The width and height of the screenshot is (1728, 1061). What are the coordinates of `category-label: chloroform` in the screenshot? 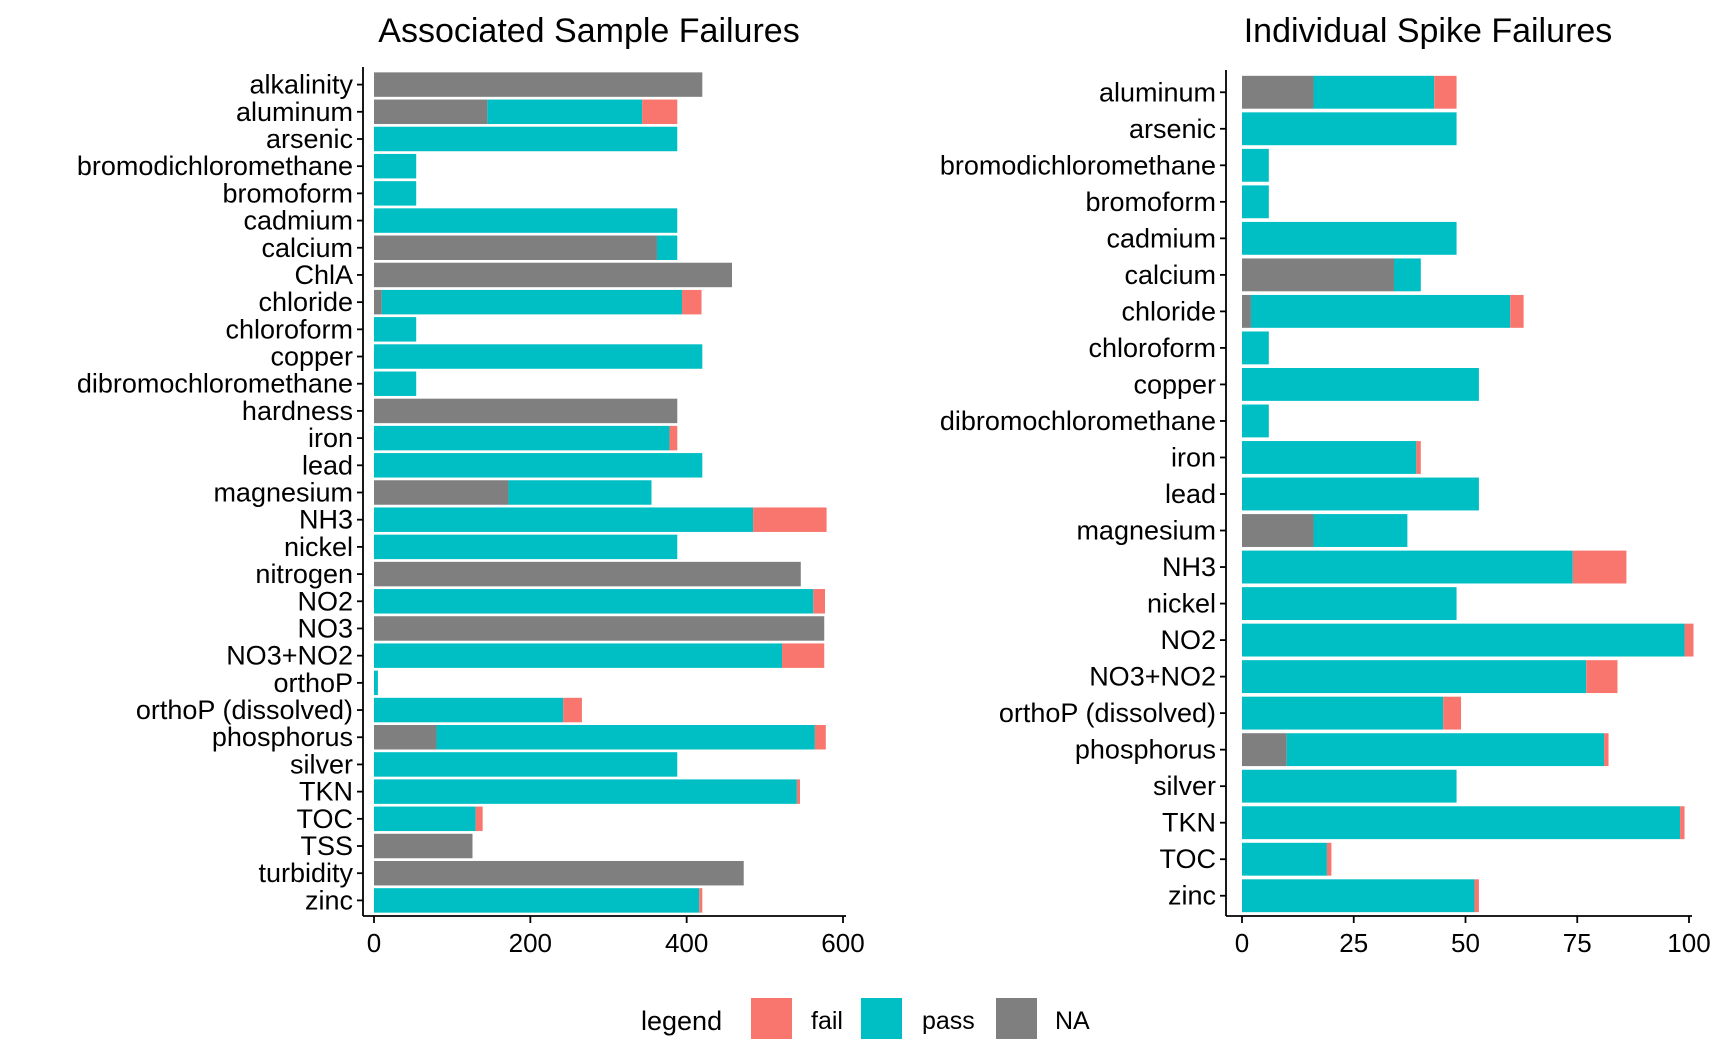 It's located at (1152, 348).